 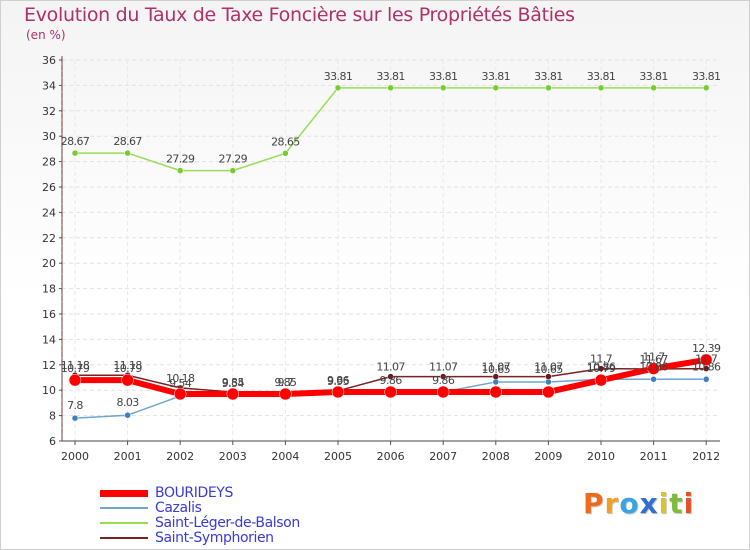 I want to click on legend-label: BOURIDEYS, so click(x=194, y=493).